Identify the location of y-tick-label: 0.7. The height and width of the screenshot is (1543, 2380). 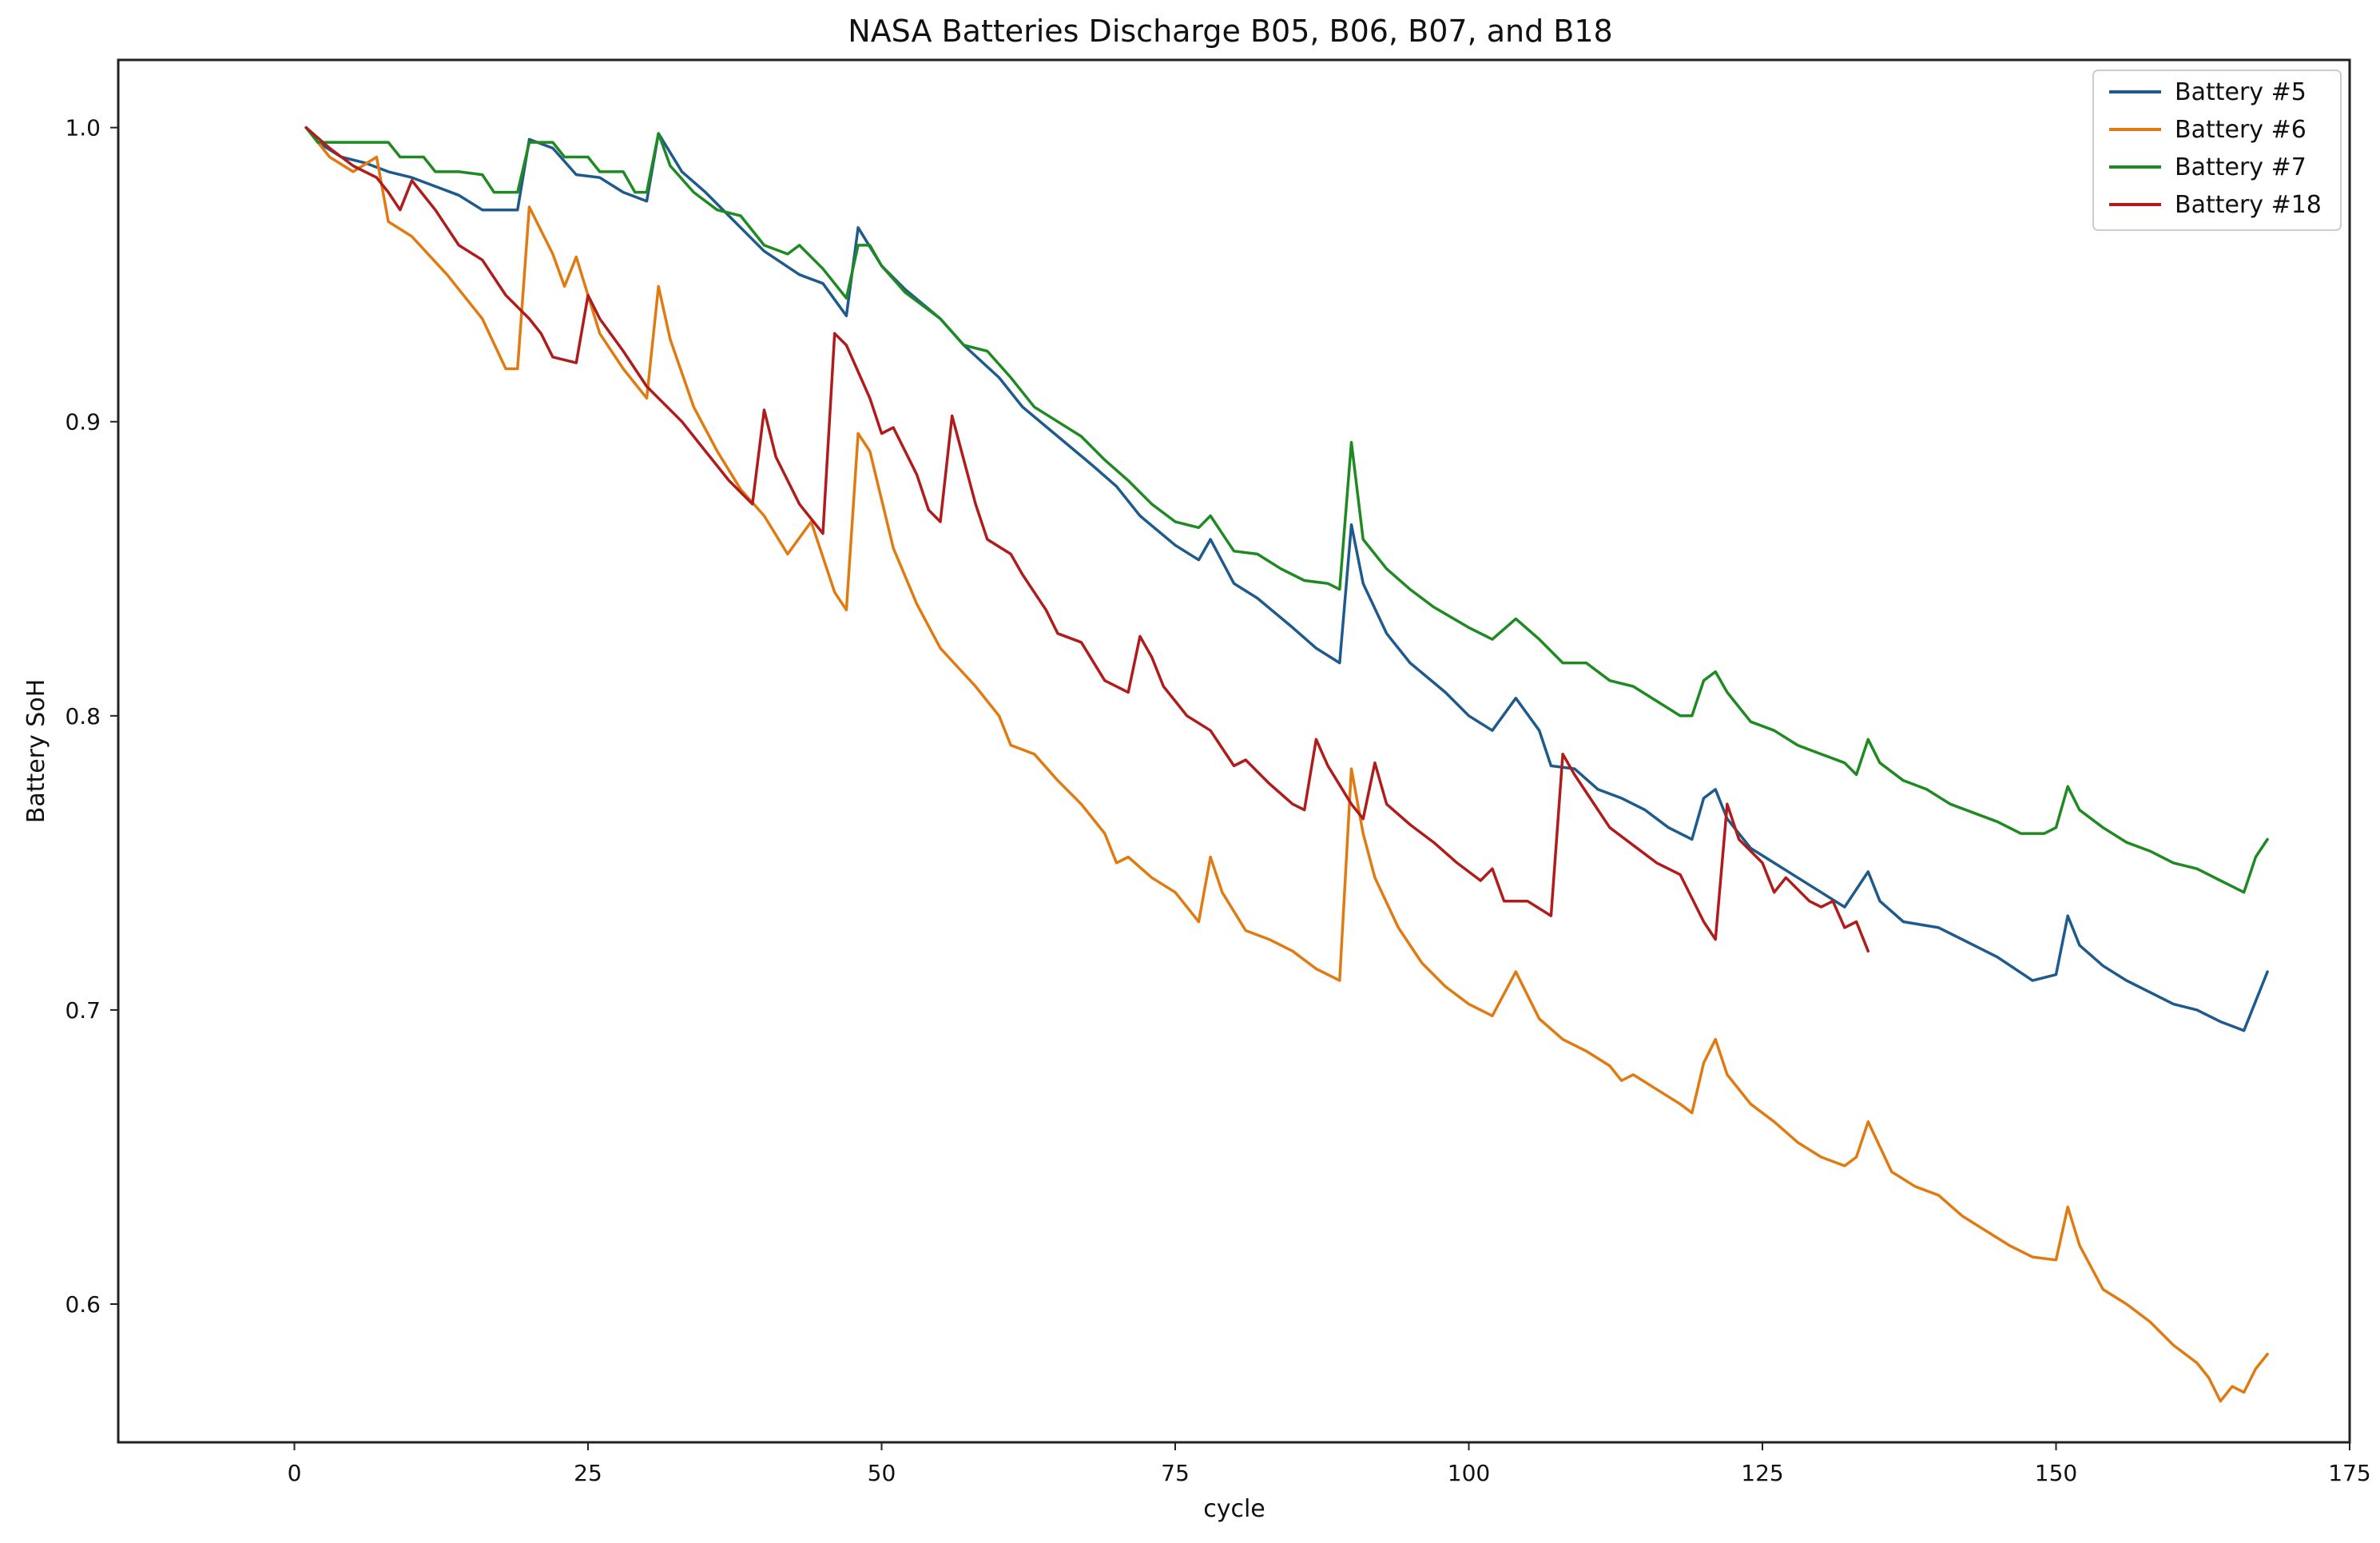
(83, 1011).